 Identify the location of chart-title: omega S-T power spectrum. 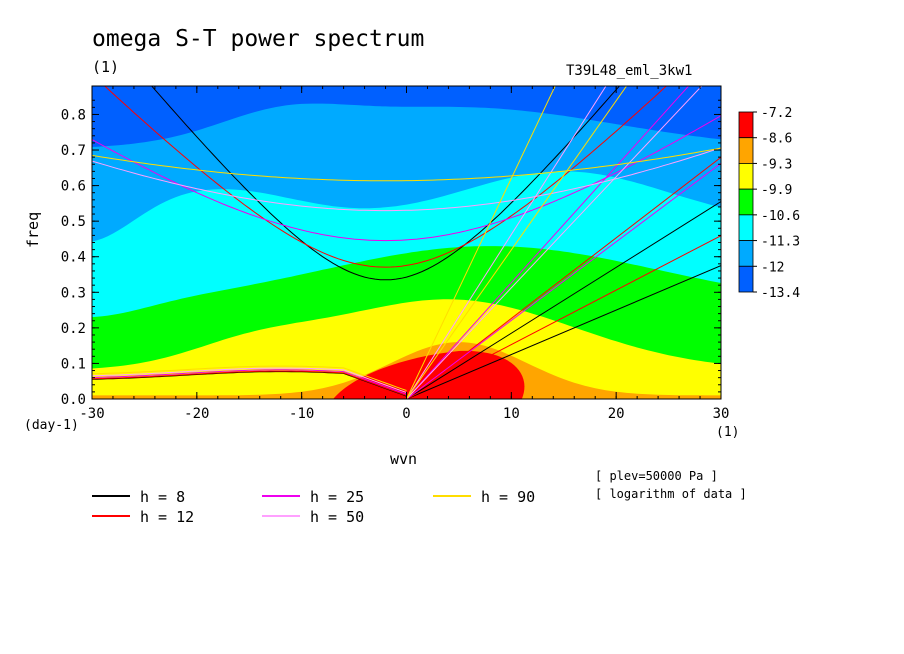
(258, 39).